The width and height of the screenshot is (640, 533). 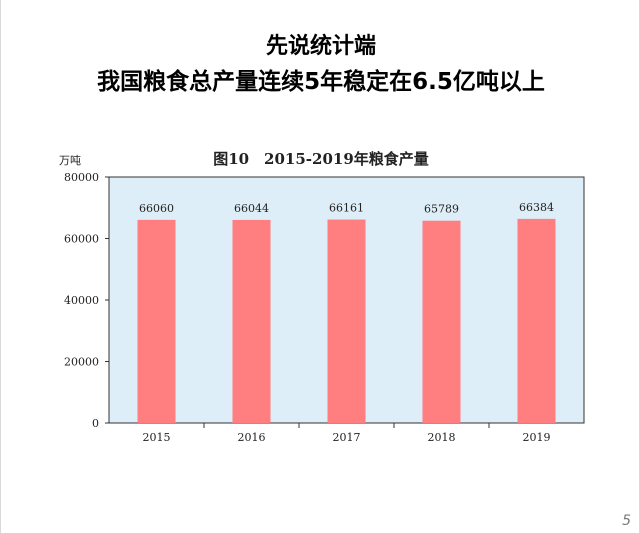 What do you see at coordinates (536, 207) in the screenshot?
I see `data-label: 66384` at bounding box center [536, 207].